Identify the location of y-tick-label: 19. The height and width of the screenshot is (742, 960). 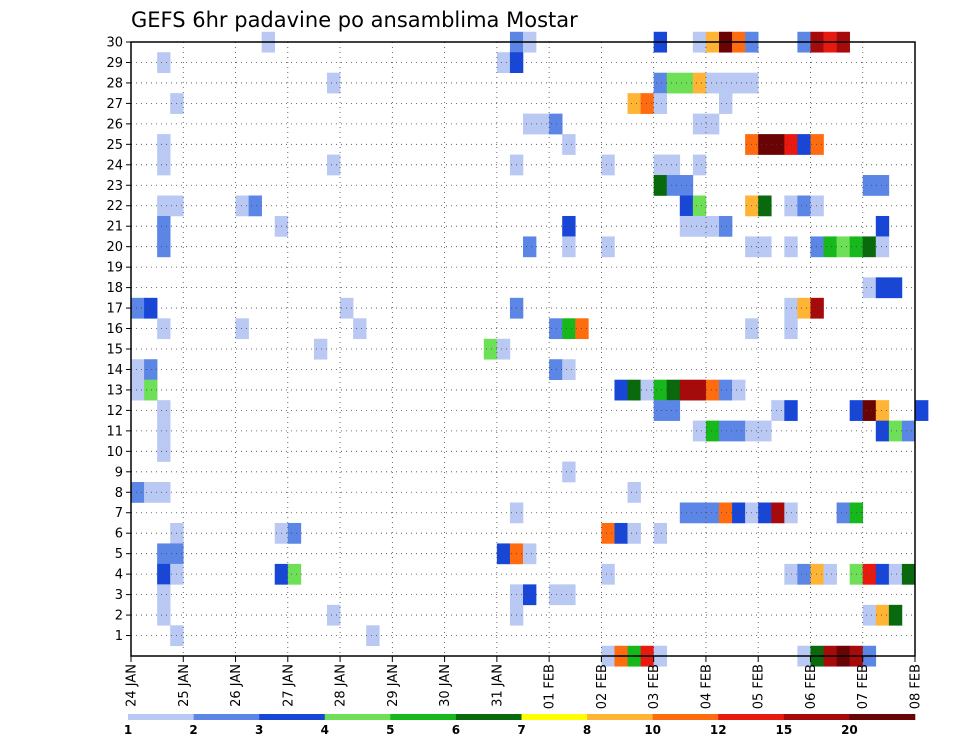
(114, 268).